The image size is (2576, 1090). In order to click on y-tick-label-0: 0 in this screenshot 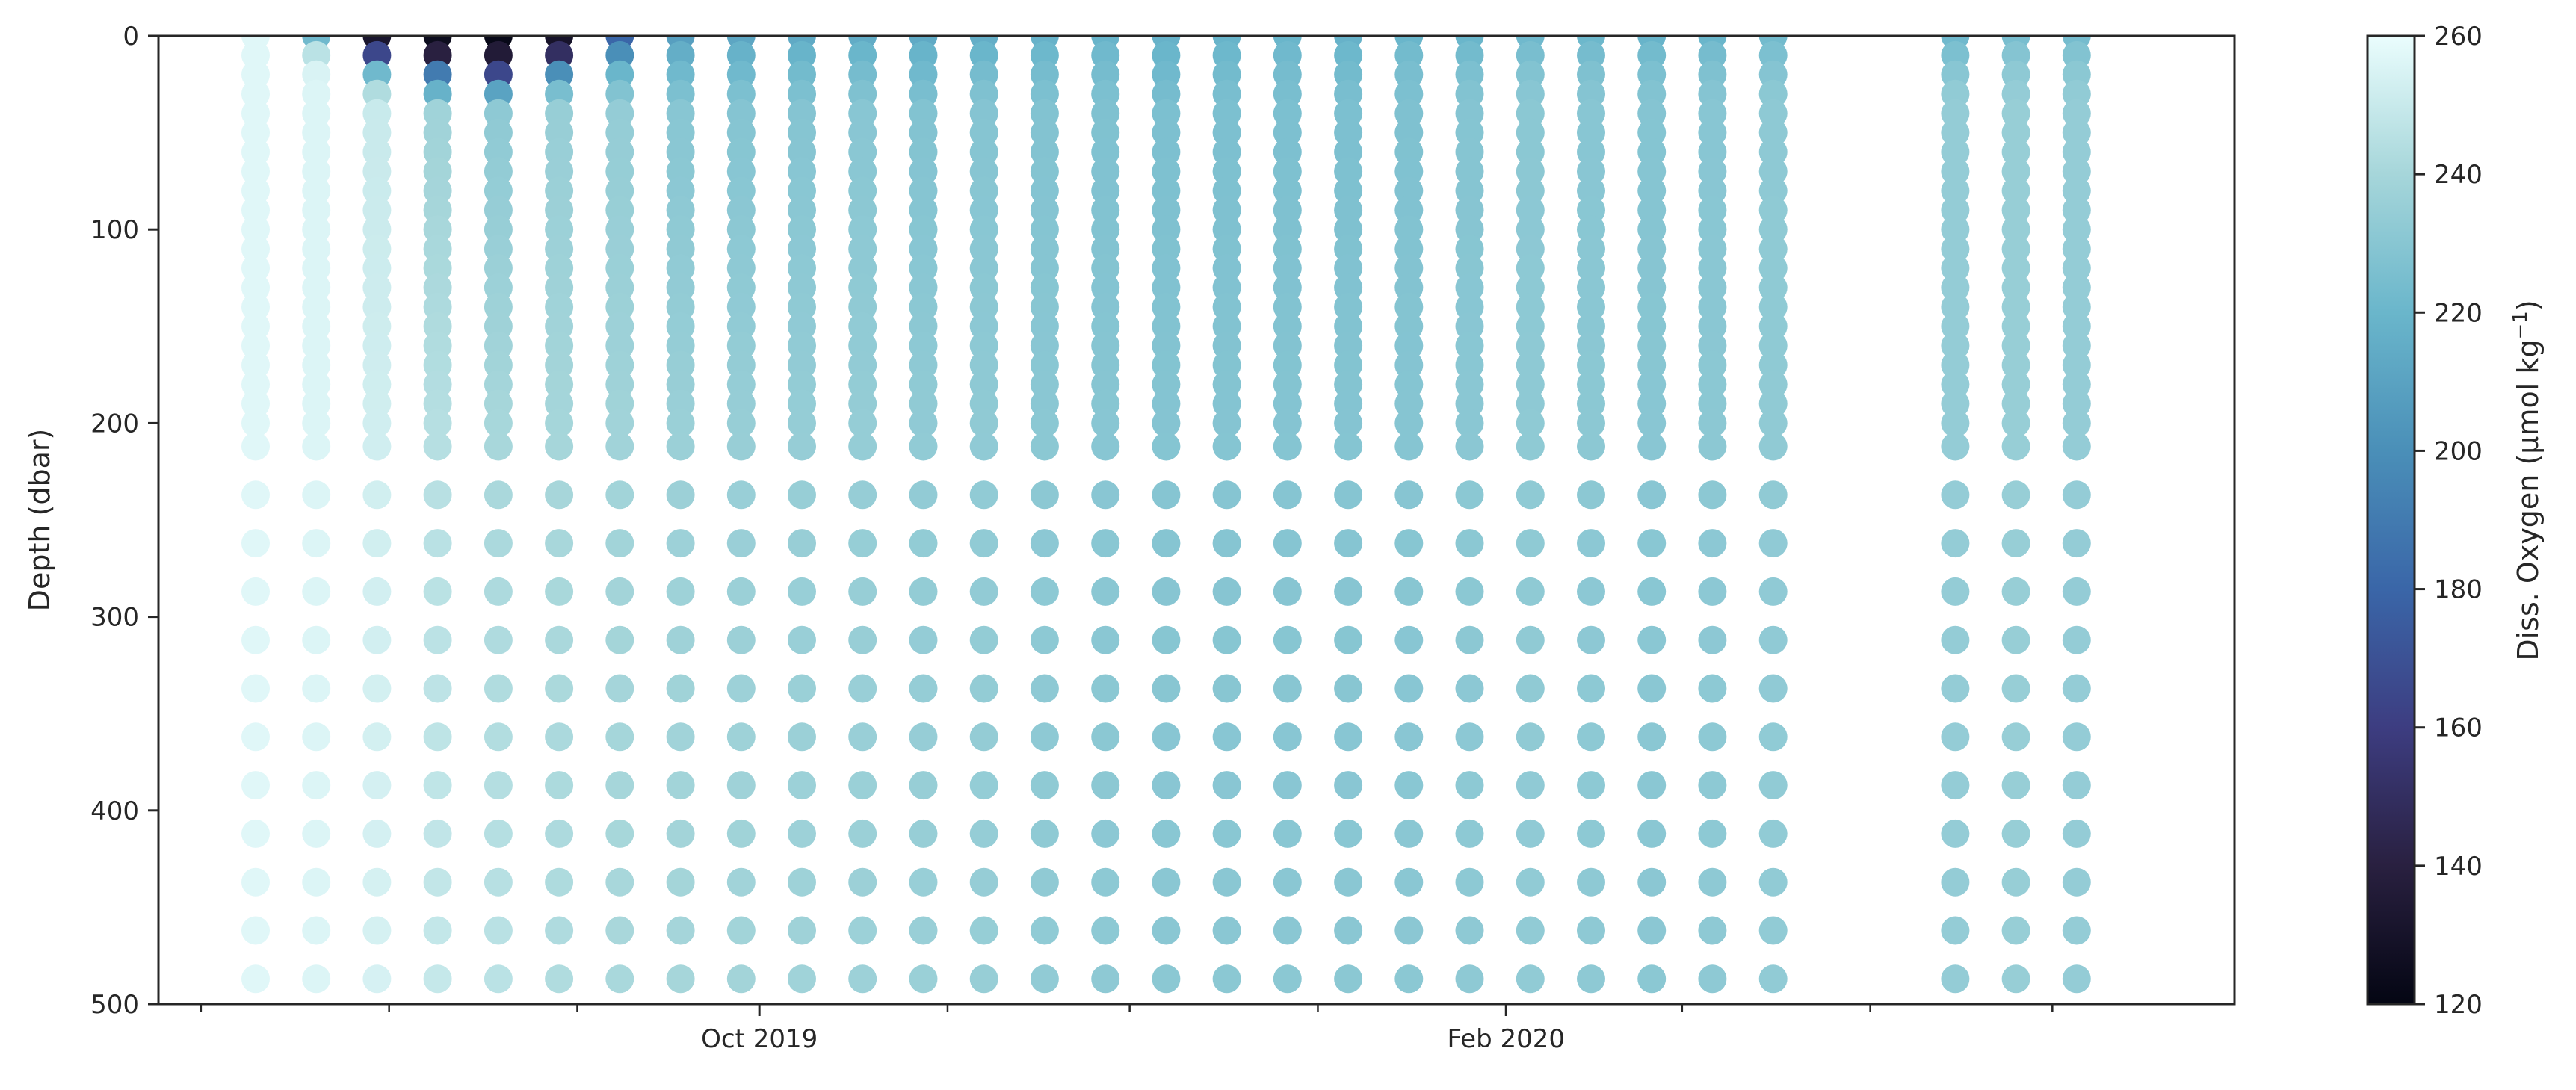, I will do `click(131, 37)`.